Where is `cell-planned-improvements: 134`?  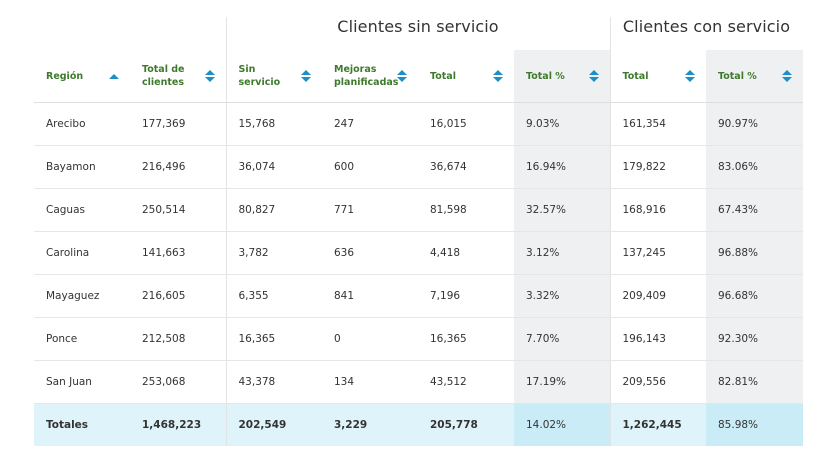
cell-planned-improvements: 134 is located at coordinates (370, 382).